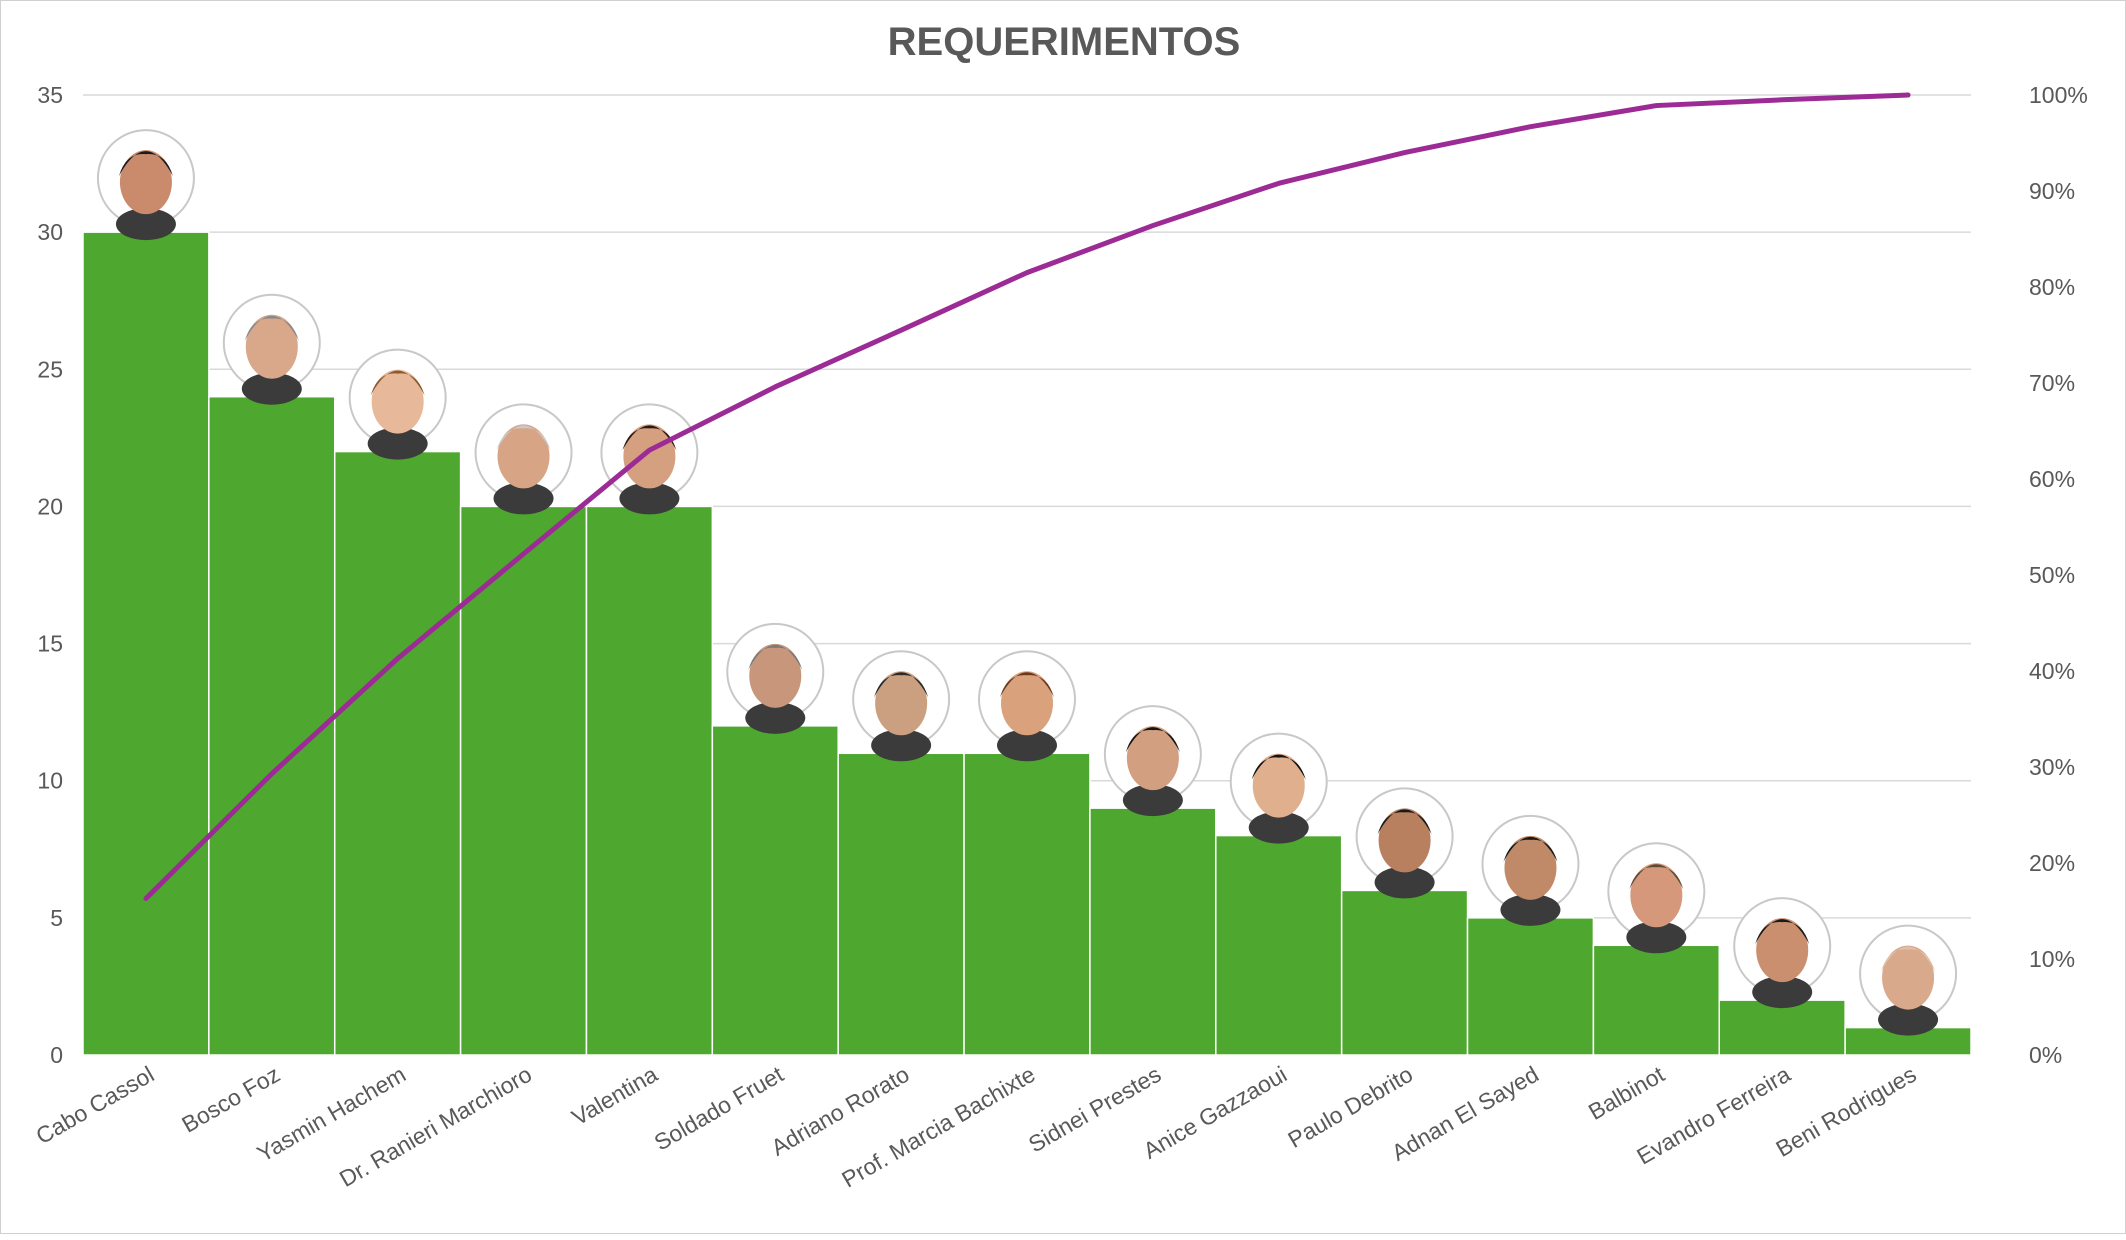 The image size is (2126, 1240). What do you see at coordinates (2058, 95) in the screenshot?
I see `y2-tick-label: 100%` at bounding box center [2058, 95].